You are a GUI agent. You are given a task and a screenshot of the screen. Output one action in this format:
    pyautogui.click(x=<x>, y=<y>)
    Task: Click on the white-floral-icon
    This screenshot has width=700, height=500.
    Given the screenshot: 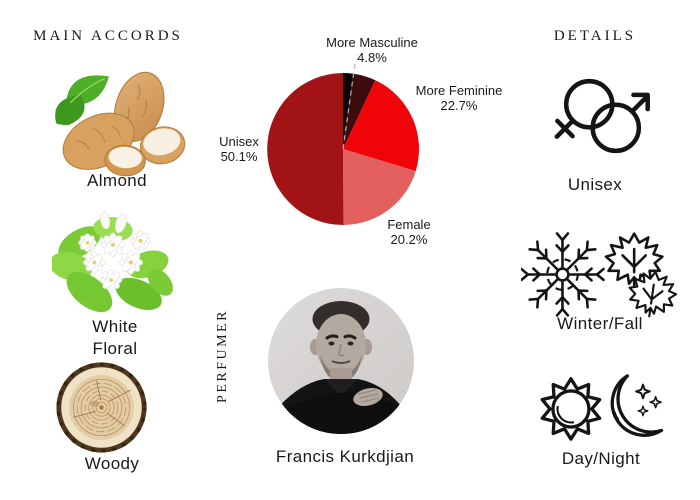 What is the action you would take?
    pyautogui.click(x=112, y=261)
    